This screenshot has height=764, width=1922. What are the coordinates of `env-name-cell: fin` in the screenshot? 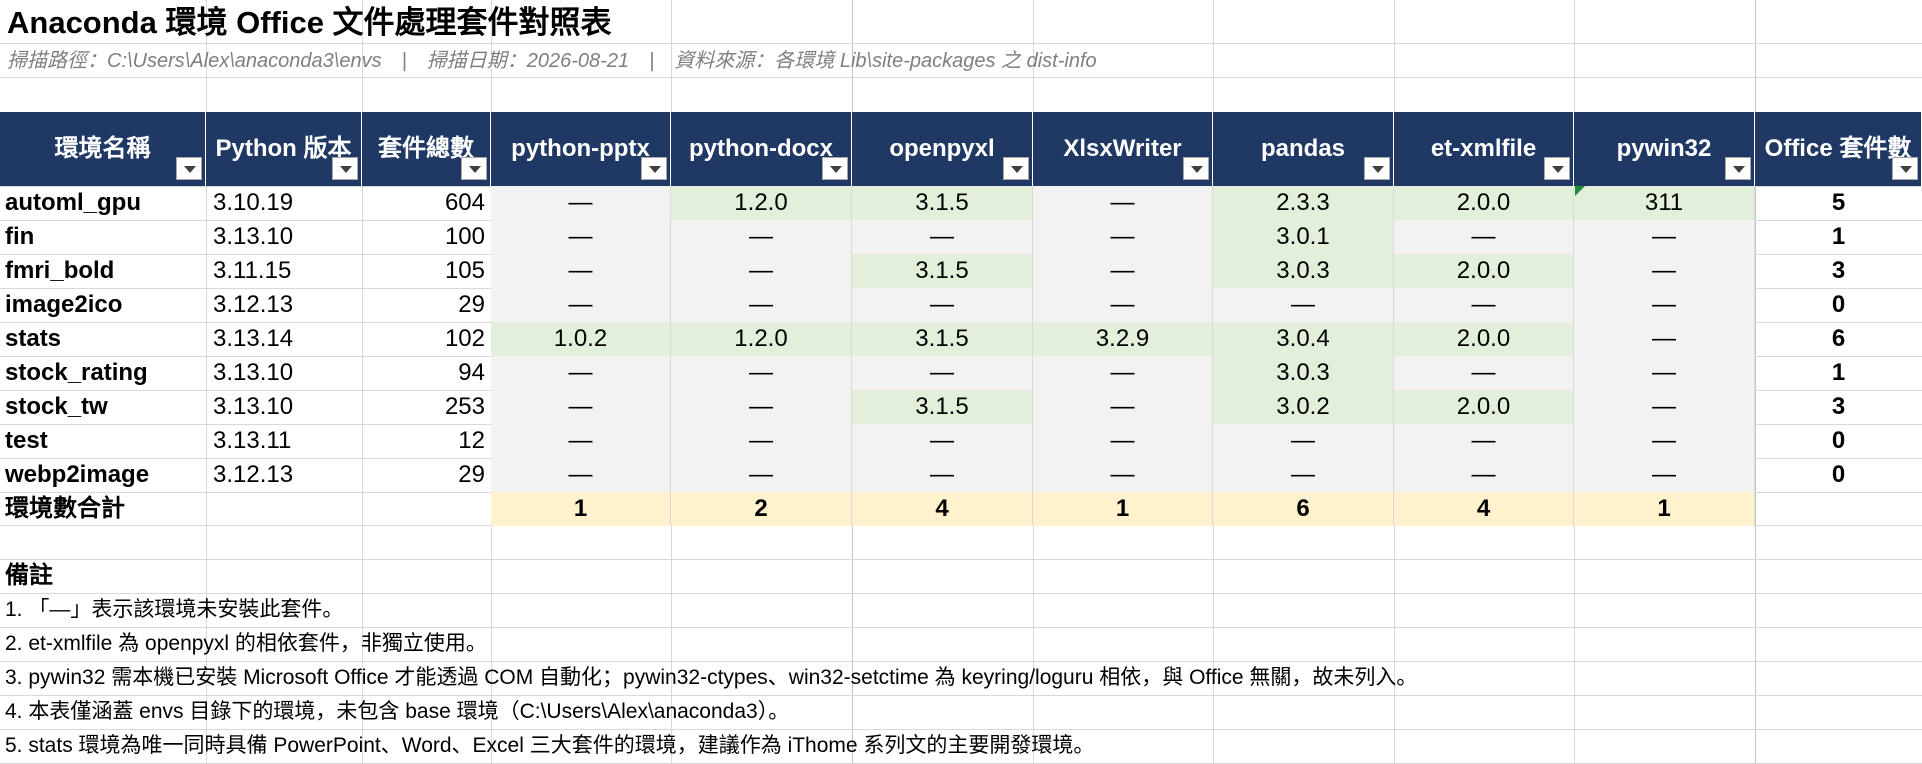 It's located at (20, 236).